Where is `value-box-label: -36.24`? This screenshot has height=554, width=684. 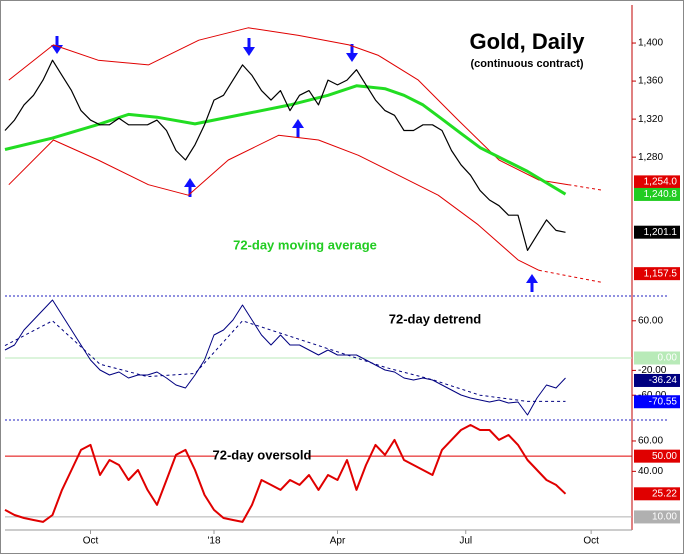 value-box-label: -36.24 is located at coordinates (663, 380).